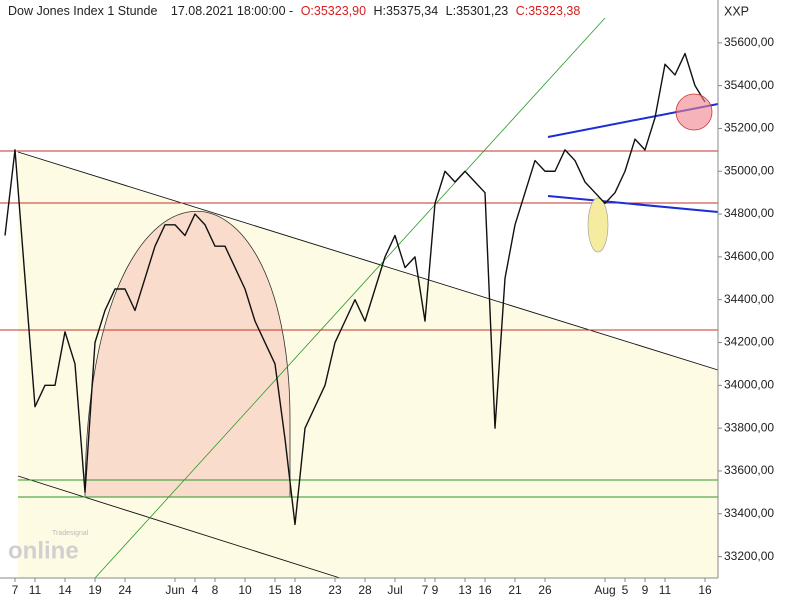  What do you see at coordinates (365, 590) in the screenshot?
I see `x-tick-label: 28` at bounding box center [365, 590].